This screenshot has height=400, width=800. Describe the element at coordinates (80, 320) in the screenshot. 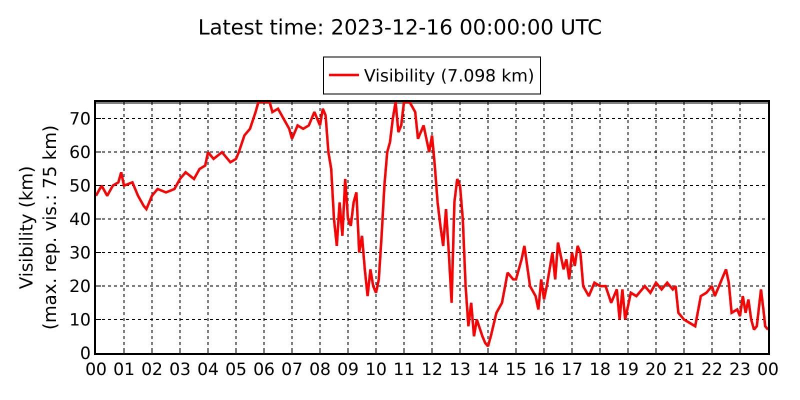

I see `y-tick-label: 10` at that location.